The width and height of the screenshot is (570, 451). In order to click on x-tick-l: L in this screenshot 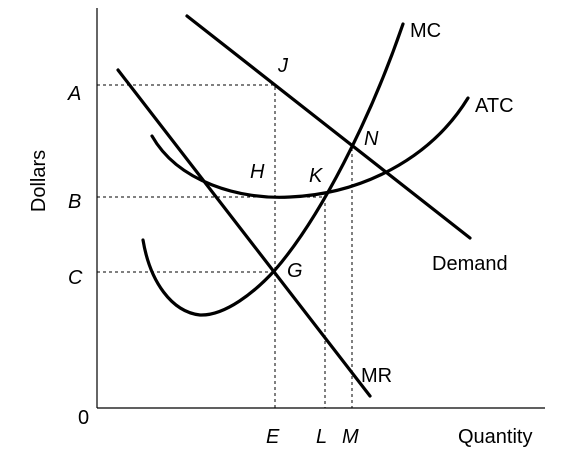, I will do `click(321, 437)`.